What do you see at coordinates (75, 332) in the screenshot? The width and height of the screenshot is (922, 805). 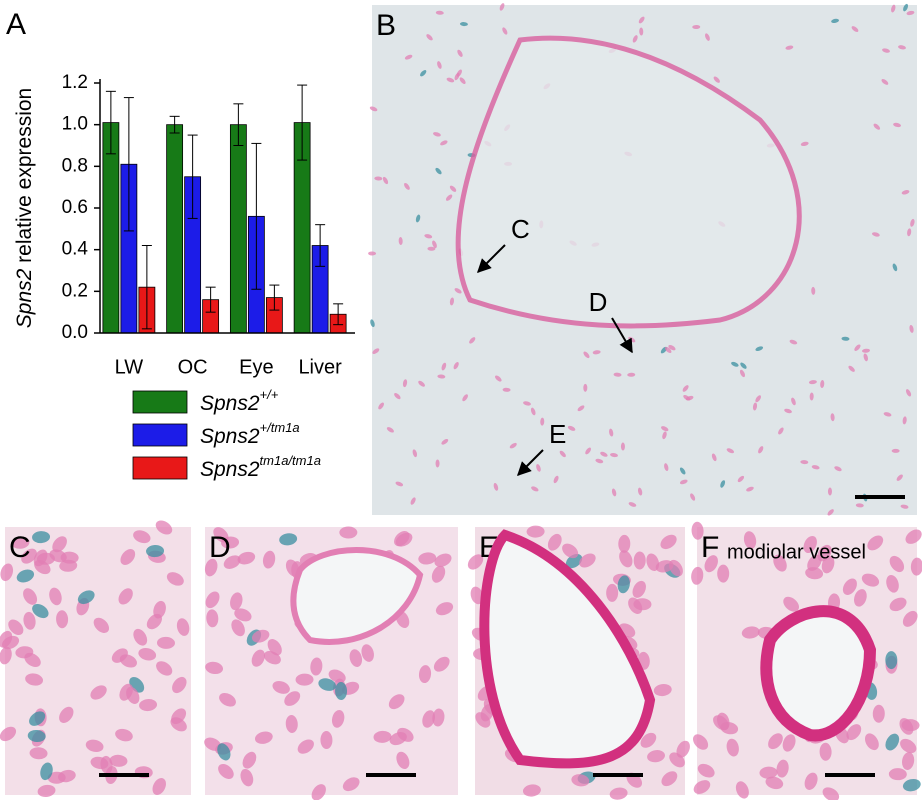 I see `y-tick-label: 0.0` at bounding box center [75, 332].